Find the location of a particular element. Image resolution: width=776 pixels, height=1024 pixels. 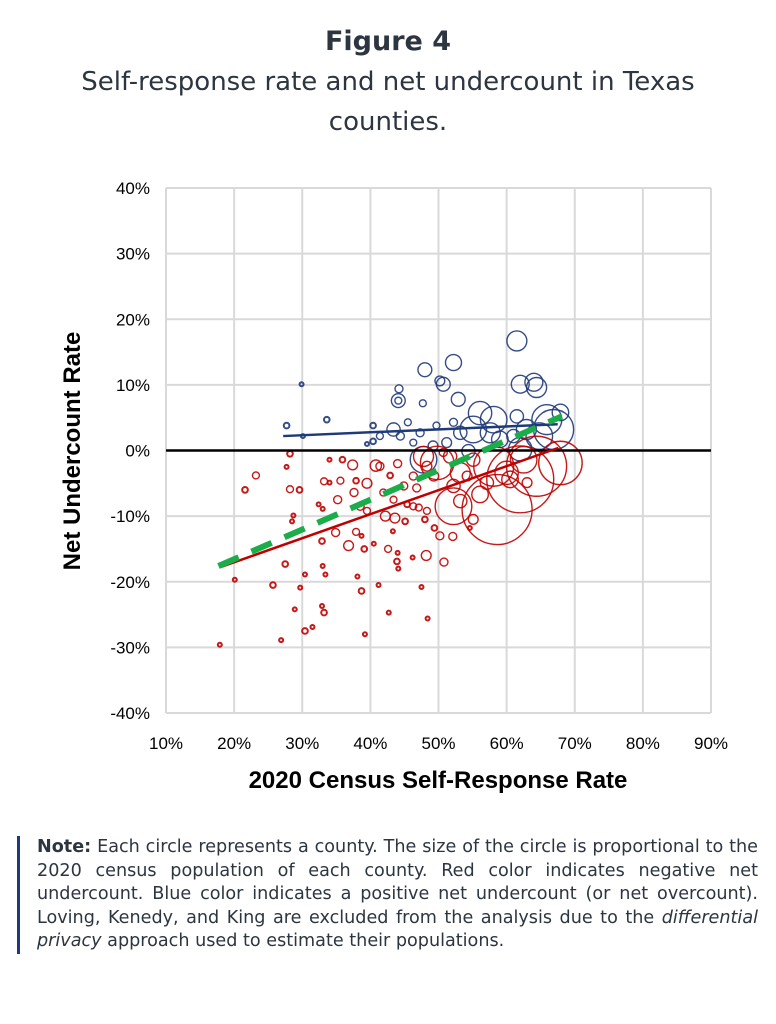

x-tick-label: 70% is located at coordinates (575, 743).